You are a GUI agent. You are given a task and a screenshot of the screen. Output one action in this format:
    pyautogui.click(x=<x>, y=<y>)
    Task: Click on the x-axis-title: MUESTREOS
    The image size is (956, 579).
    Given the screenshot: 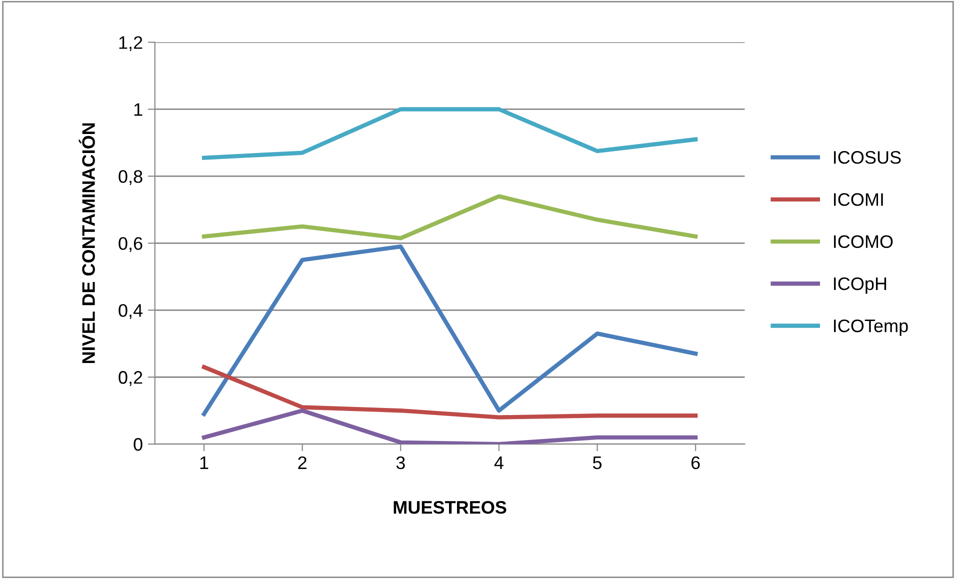 What is the action you would take?
    pyautogui.click(x=450, y=507)
    